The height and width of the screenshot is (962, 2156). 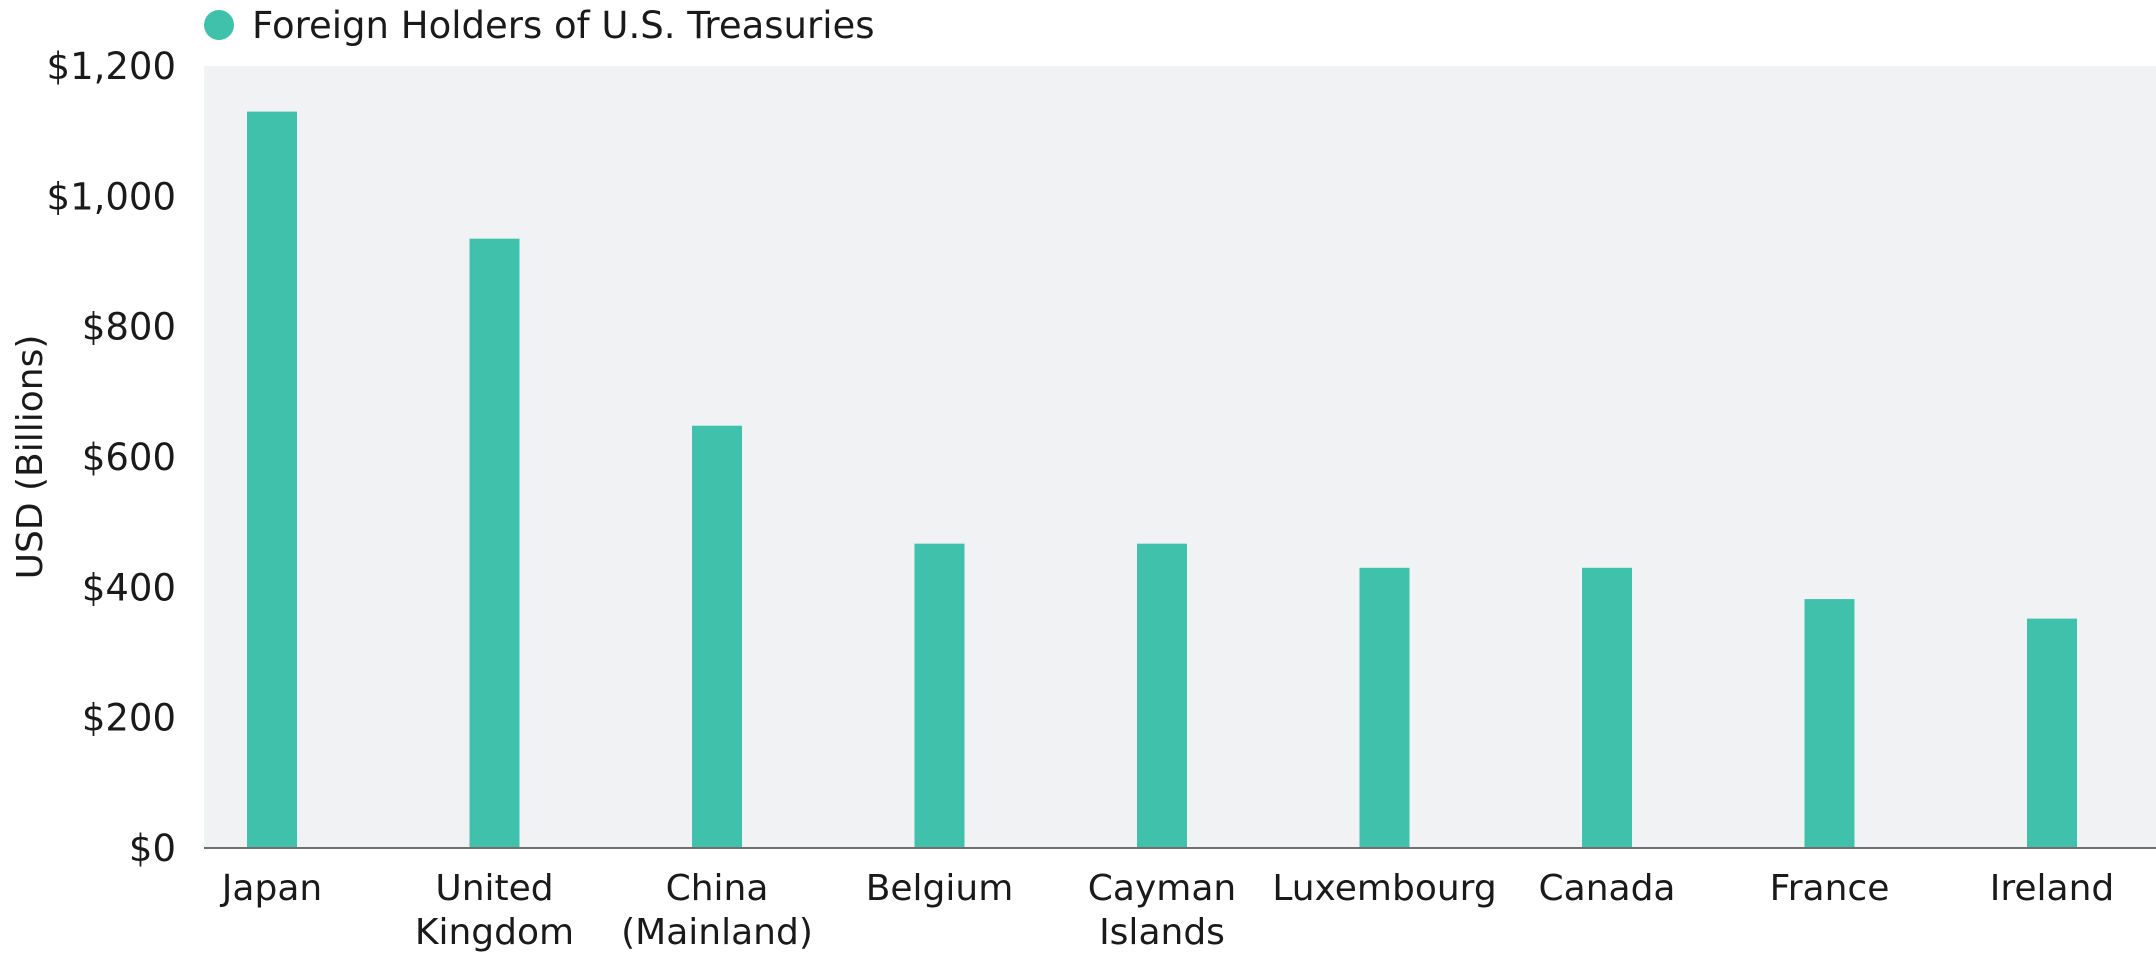 I want to click on x-tick-label-line: (Mainland), so click(x=717, y=932).